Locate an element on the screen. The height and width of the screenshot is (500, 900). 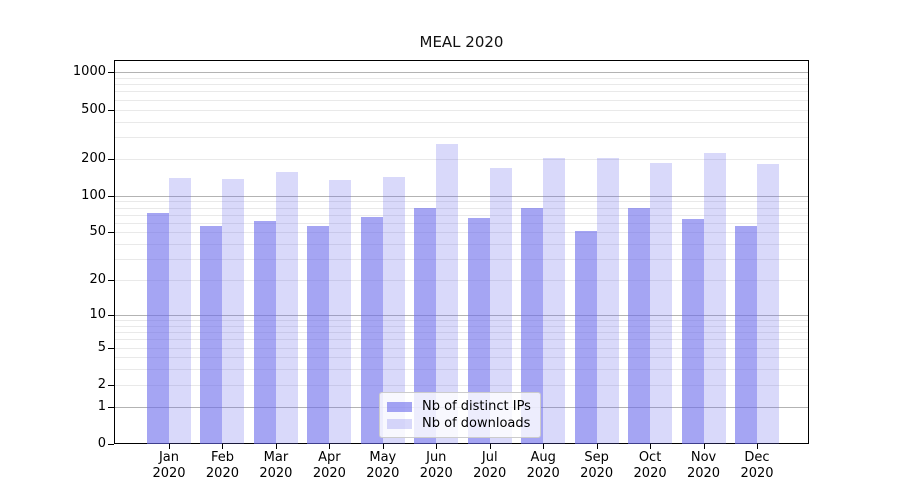
legend: Nb of distinct IPs Nb of downloads is located at coordinates (460, 415).